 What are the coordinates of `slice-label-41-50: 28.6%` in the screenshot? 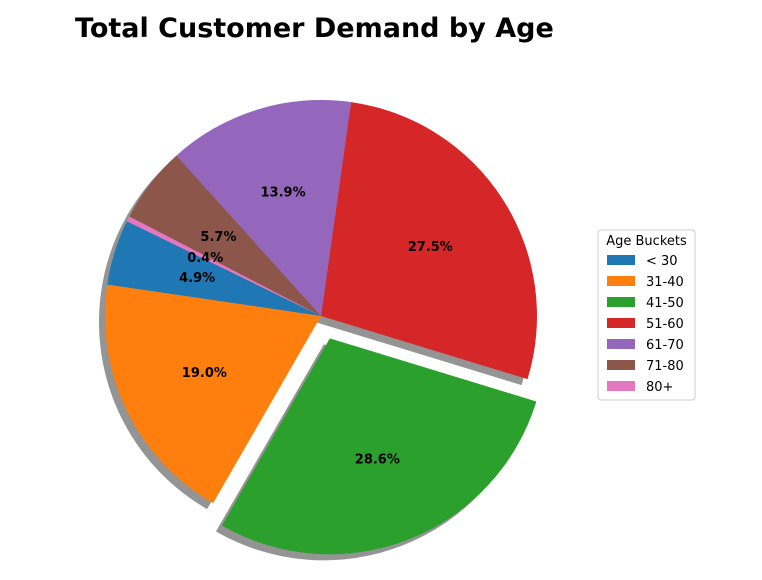 It's located at (377, 459).